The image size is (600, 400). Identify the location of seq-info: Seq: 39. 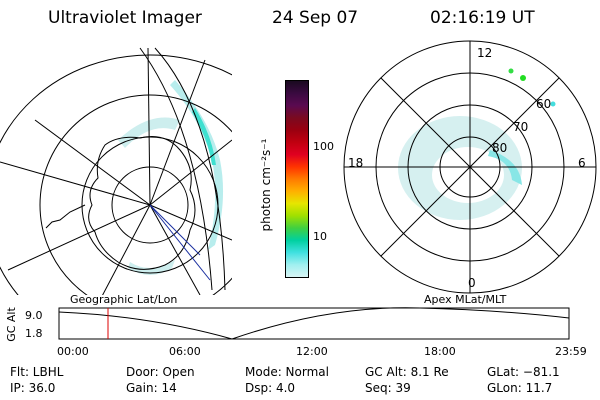
(388, 388).